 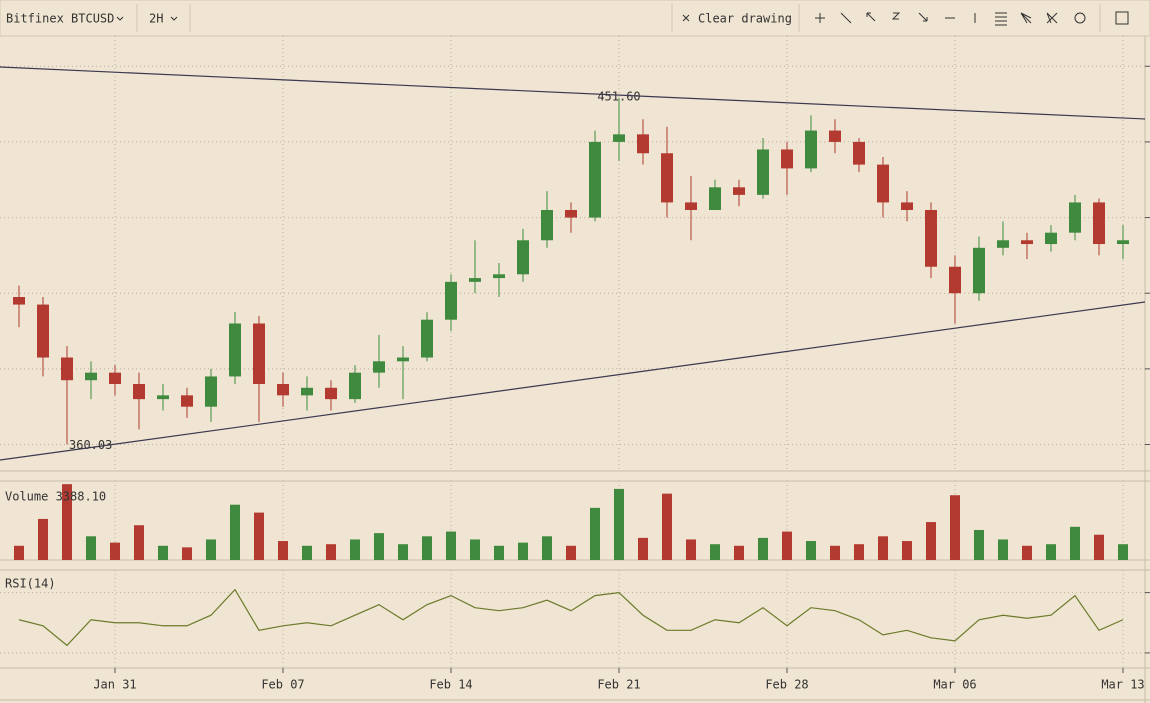 I want to click on panel-title: RSI(14), so click(x=30, y=584).